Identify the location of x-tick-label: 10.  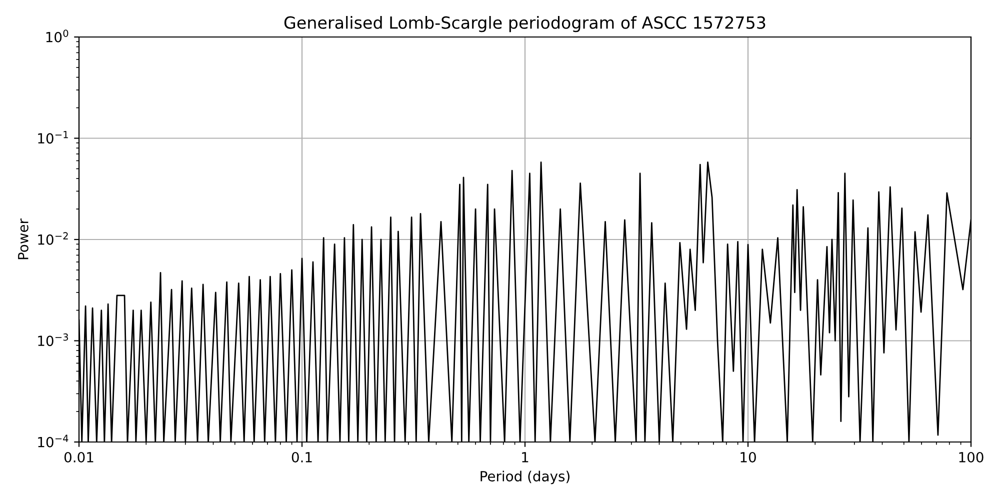
(748, 457).